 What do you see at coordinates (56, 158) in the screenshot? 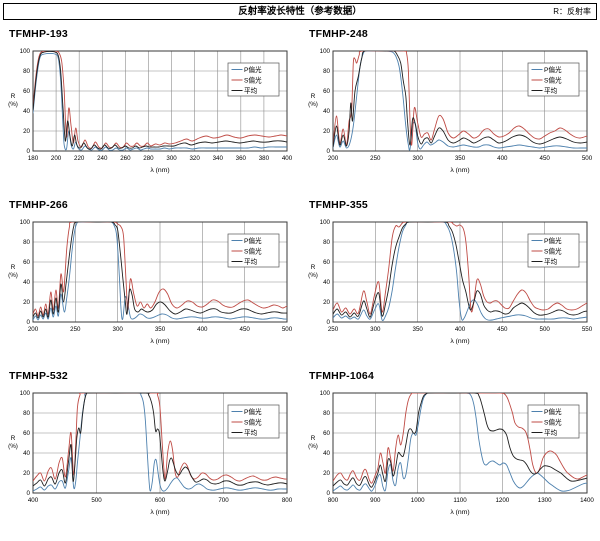
I see `svg-text: 200` at bounding box center [56, 158].